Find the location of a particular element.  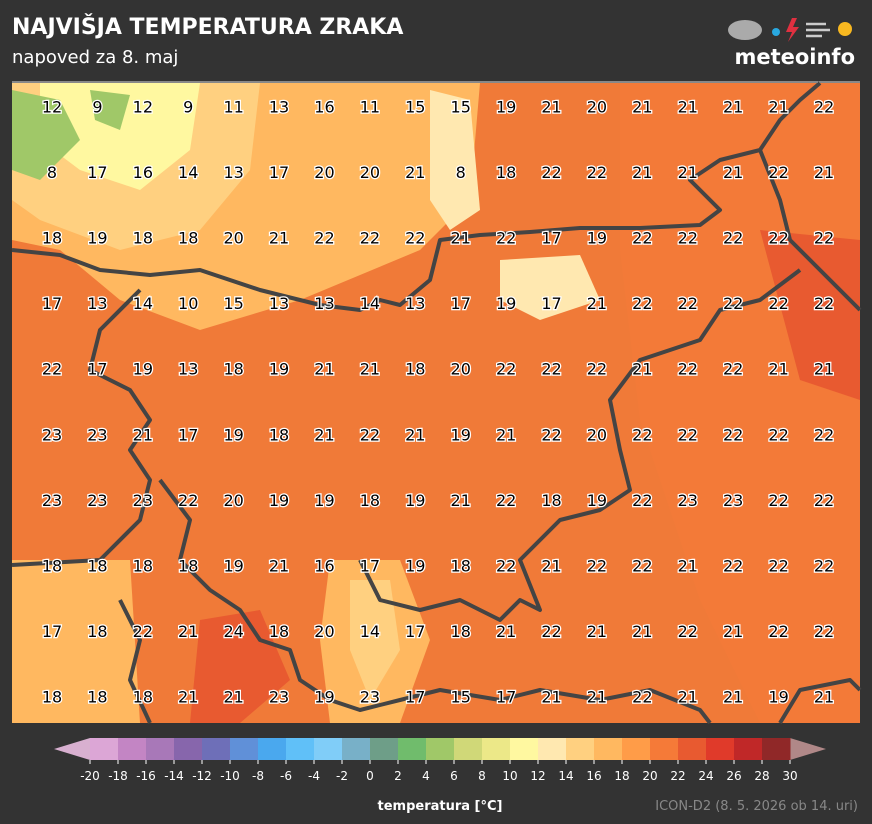

temperature-value: 11 is located at coordinates (233, 107).